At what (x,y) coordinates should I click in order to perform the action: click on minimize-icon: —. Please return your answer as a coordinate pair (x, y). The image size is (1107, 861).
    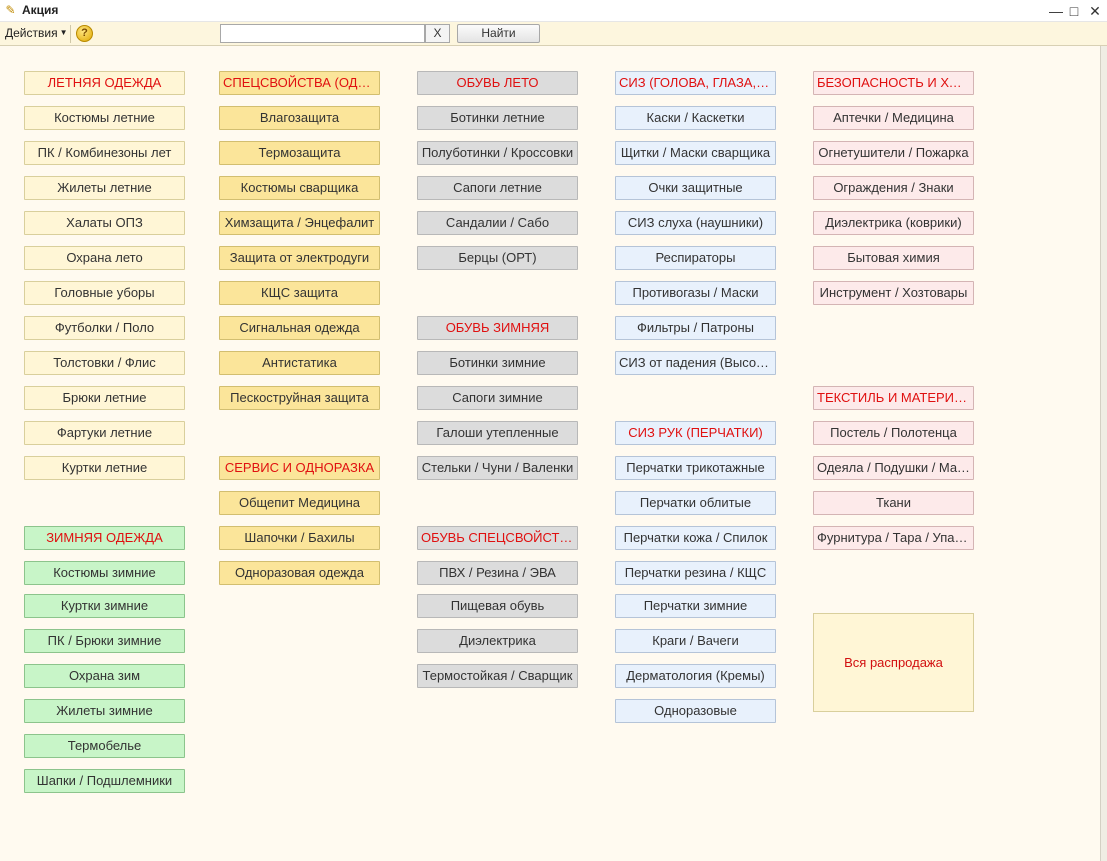
    Looking at the image, I should click on (1056, 11).